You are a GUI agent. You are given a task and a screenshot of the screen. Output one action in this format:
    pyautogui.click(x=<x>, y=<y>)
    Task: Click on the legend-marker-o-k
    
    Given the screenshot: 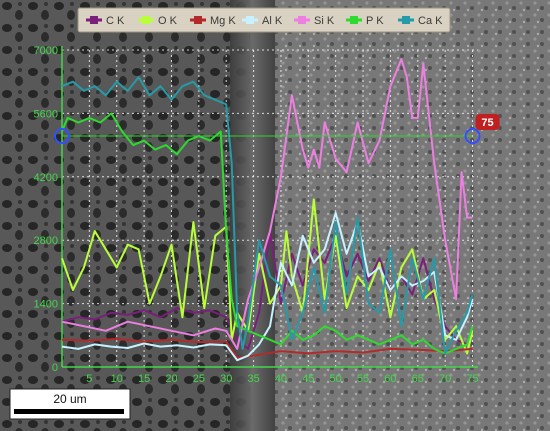 What is the action you would take?
    pyautogui.click(x=146, y=20)
    